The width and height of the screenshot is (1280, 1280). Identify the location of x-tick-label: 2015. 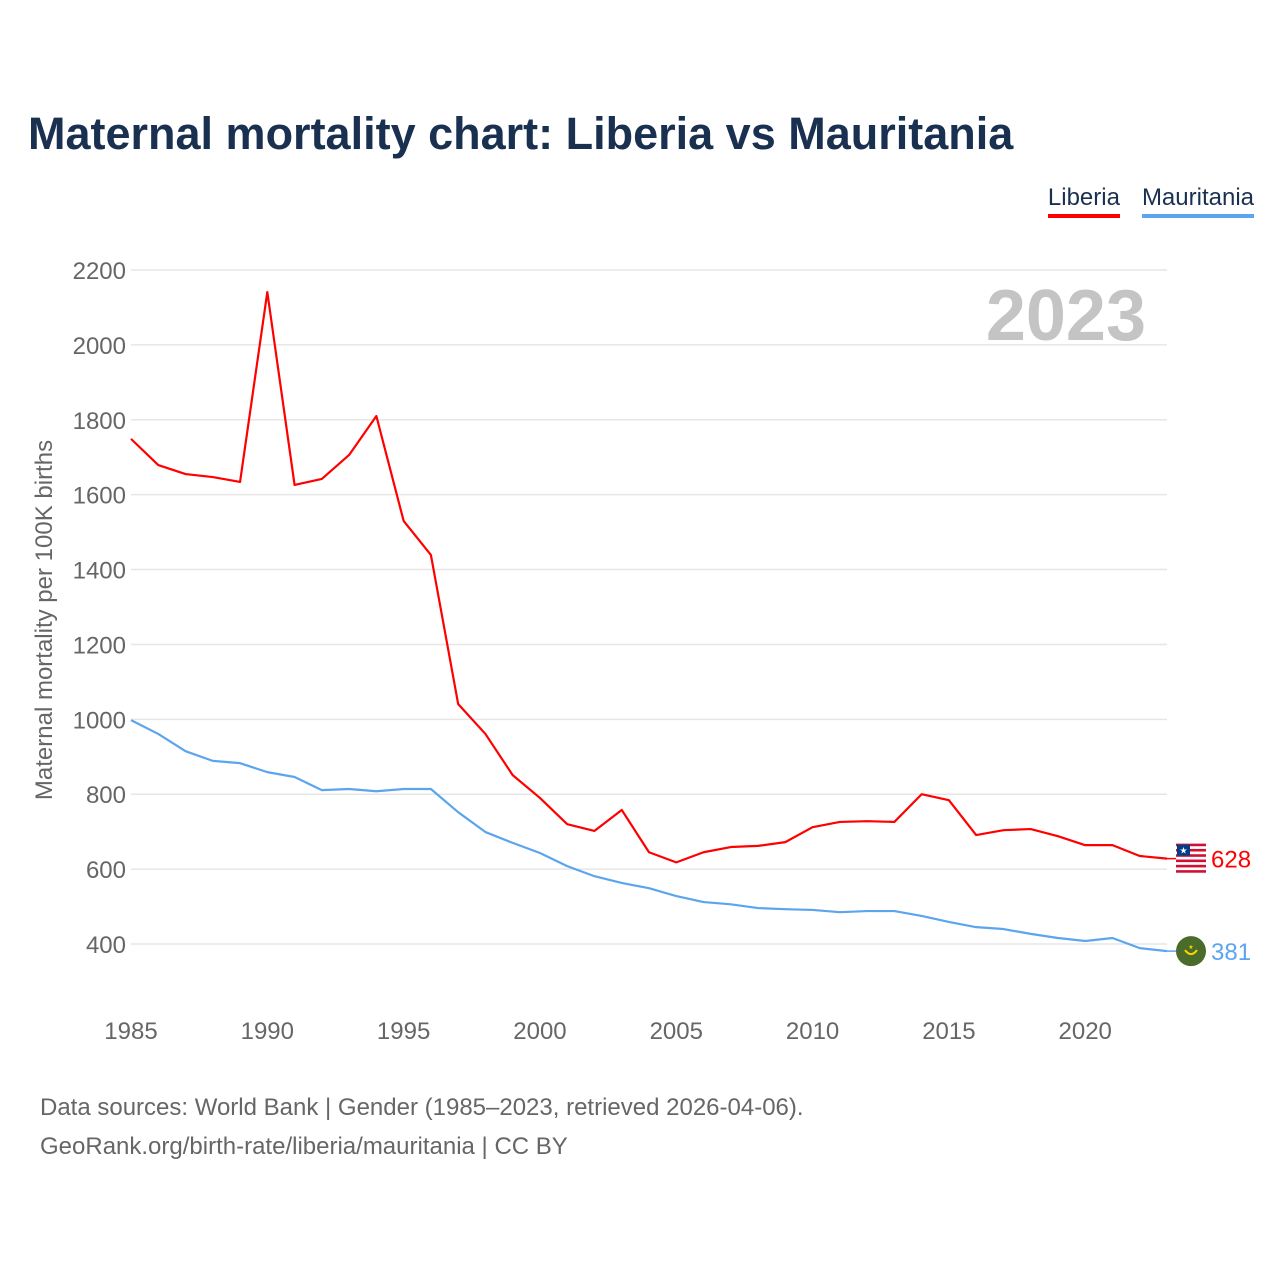
(948, 1031).